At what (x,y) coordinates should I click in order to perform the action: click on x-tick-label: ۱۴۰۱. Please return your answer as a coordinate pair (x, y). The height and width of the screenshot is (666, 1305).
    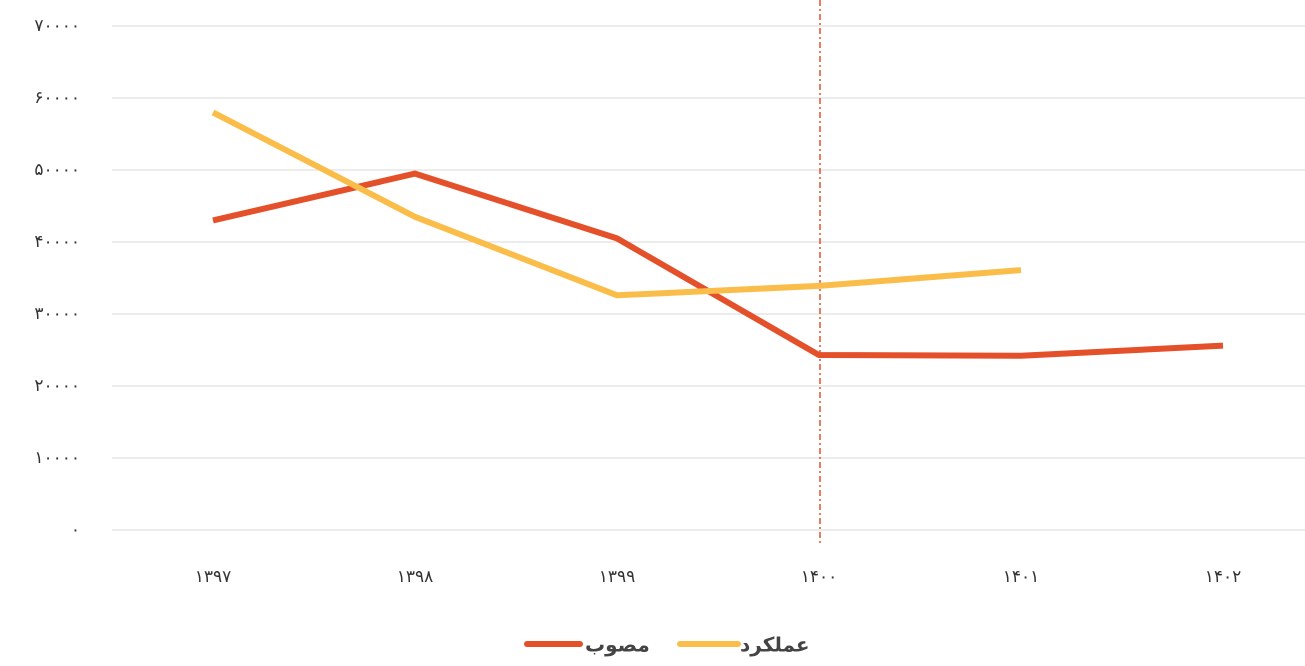
    Looking at the image, I should click on (1021, 577).